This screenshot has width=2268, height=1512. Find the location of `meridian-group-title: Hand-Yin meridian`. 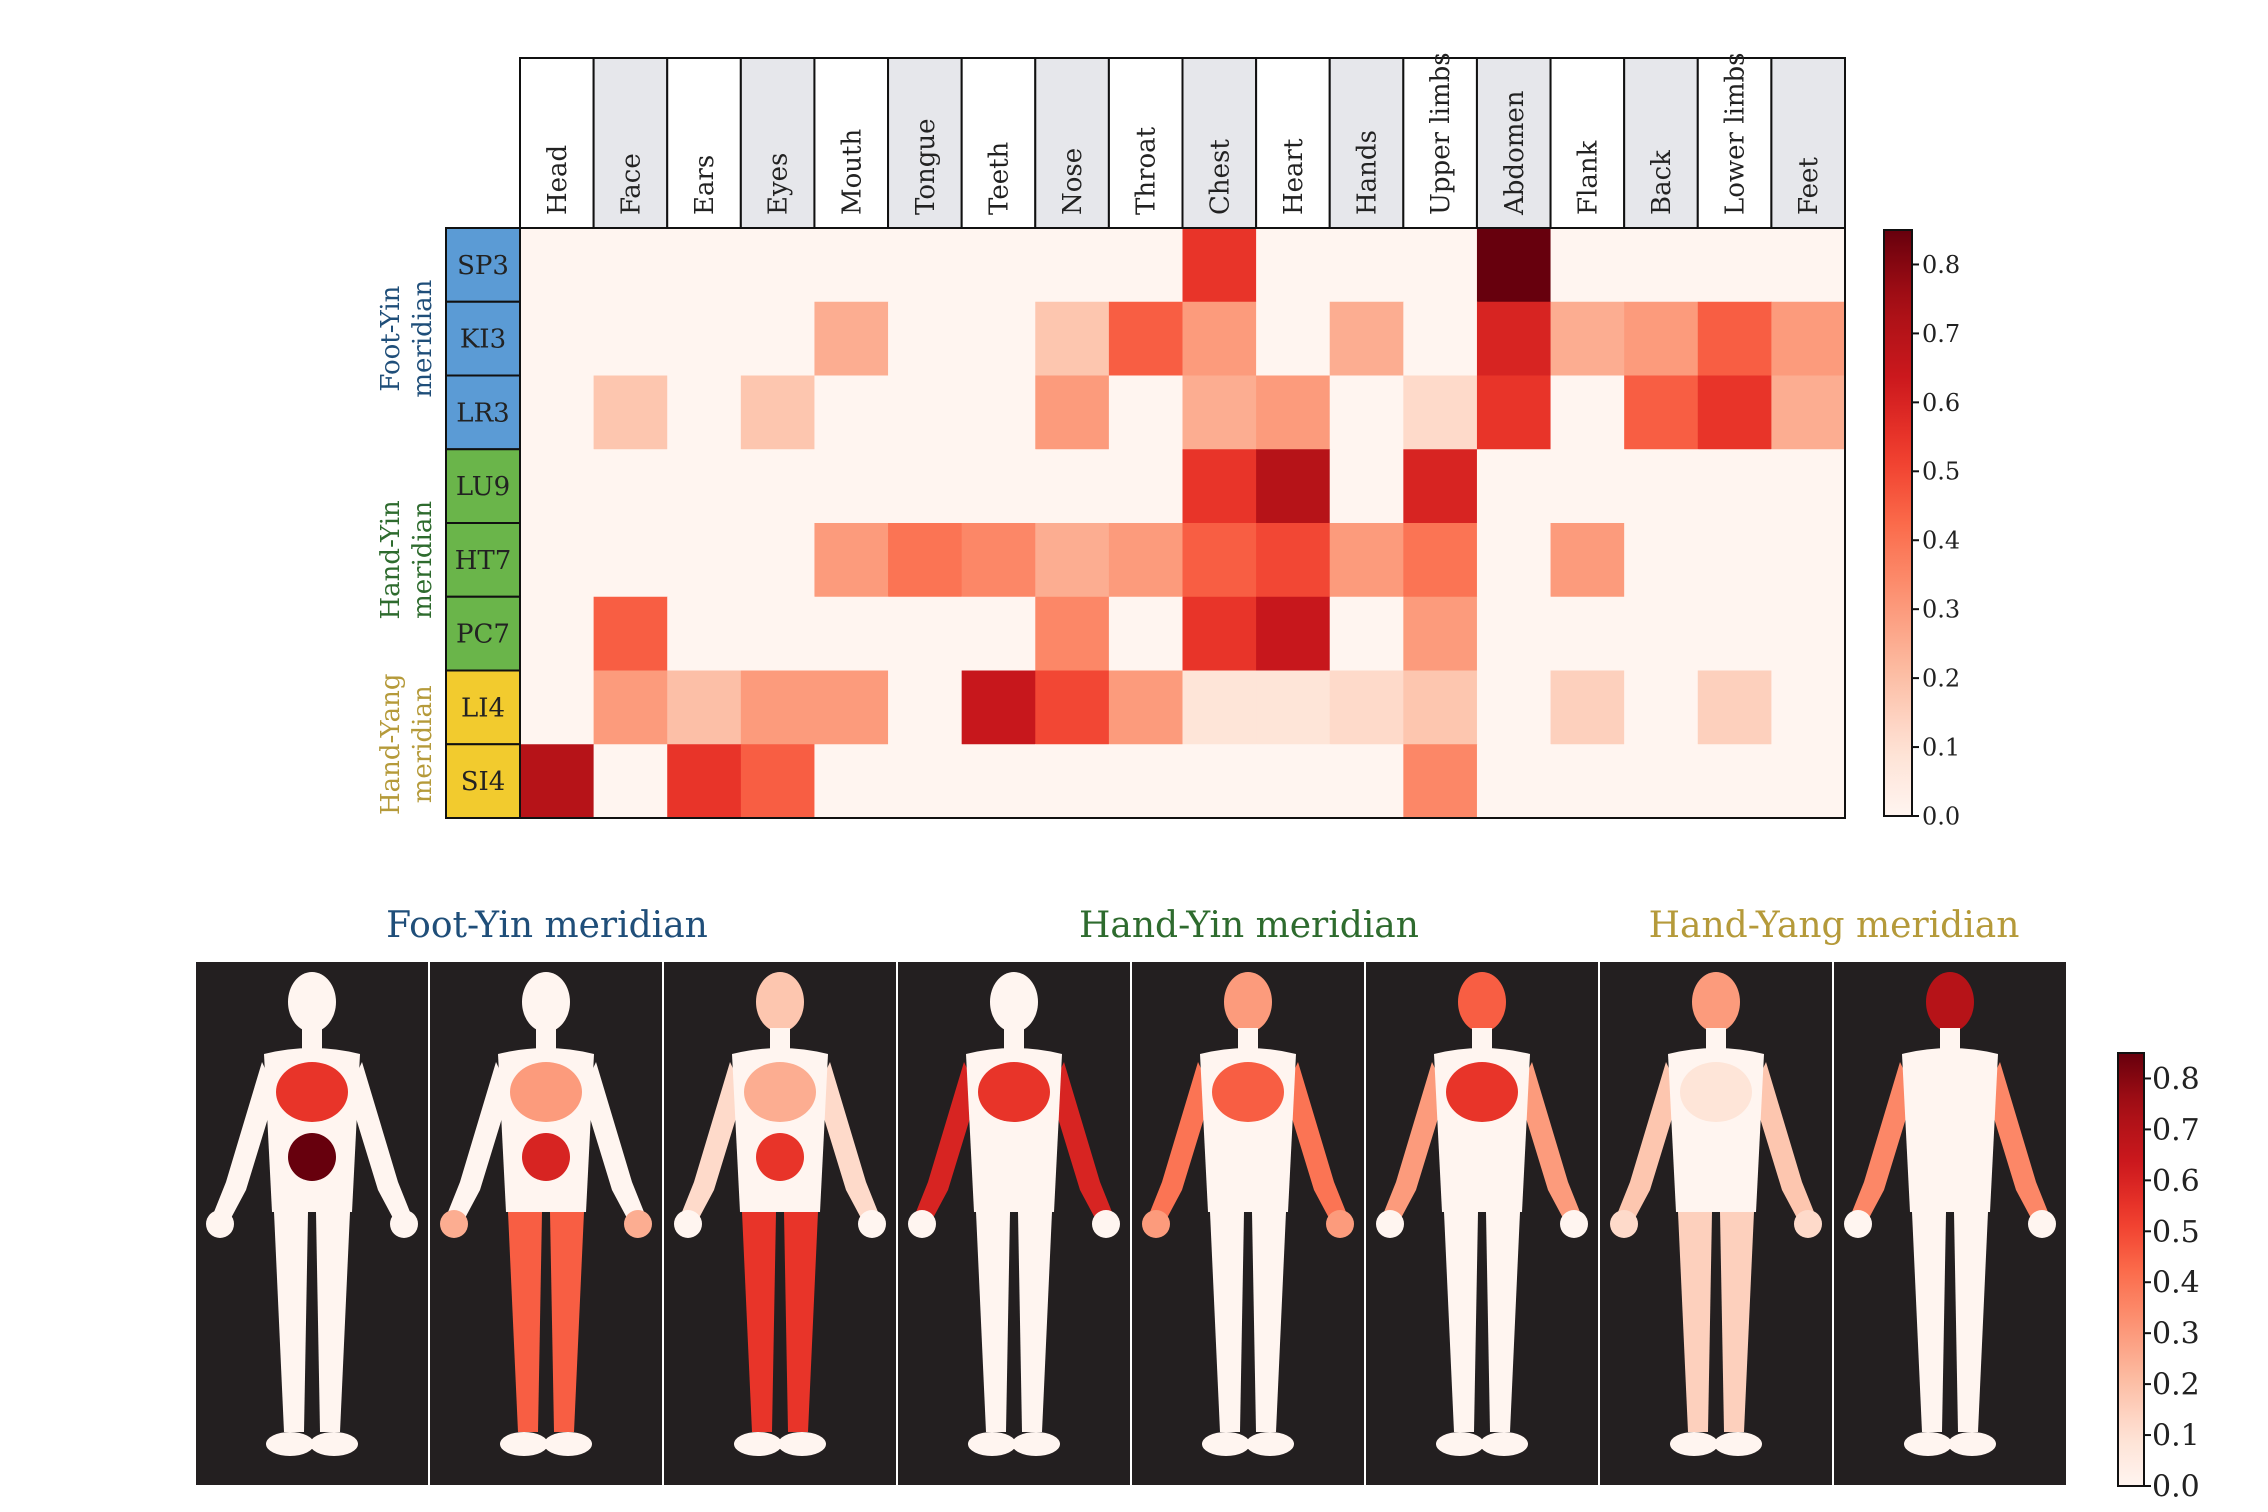

meridian-group-title: Hand-Yin meridian is located at coordinates (1249, 925).